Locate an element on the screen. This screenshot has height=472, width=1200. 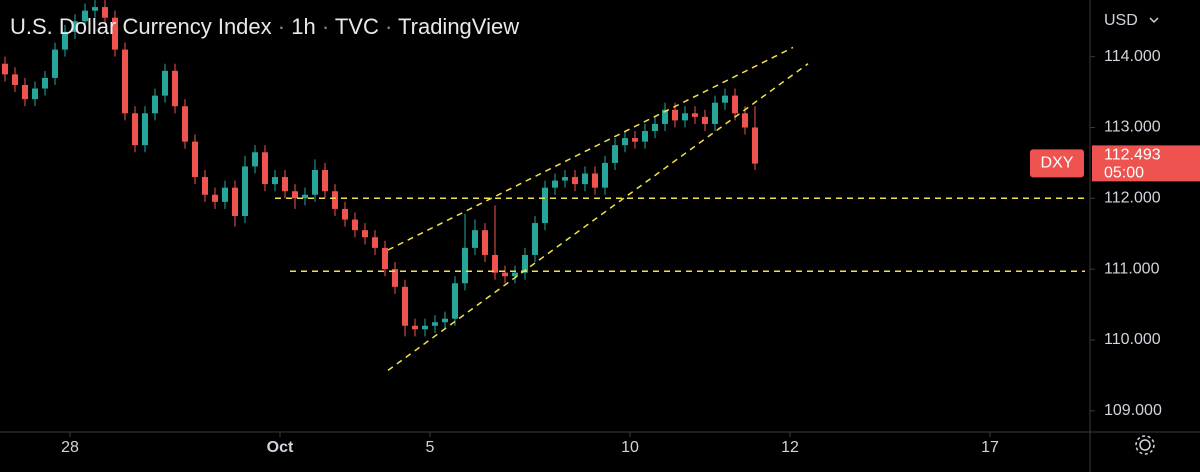
y-tick-label: 109.000 is located at coordinates (1133, 410).